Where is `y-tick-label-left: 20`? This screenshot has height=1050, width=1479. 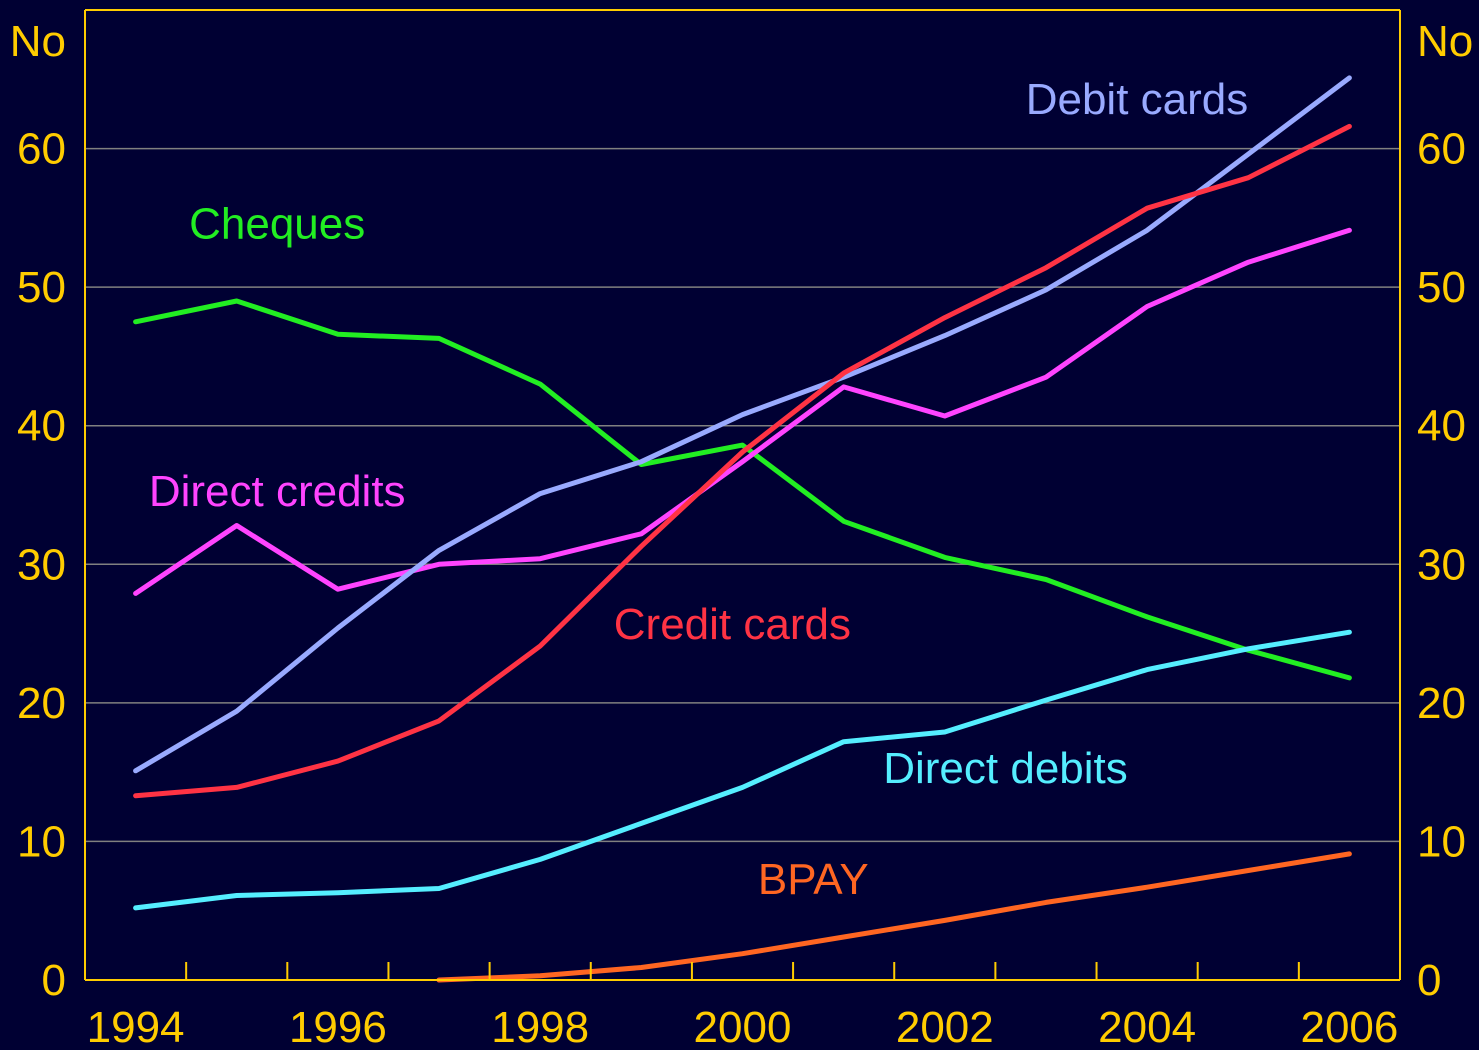
y-tick-label-left: 20 is located at coordinates (41, 703).